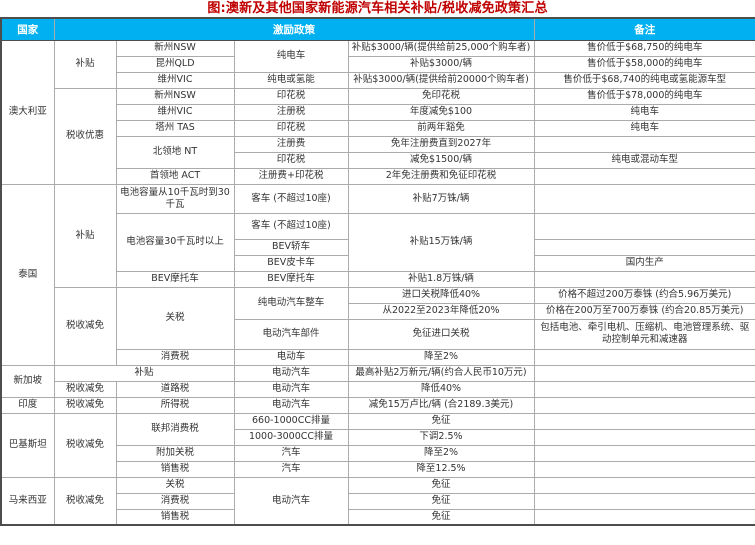  What do you see at coordinates (291, 80) in the screenshot?
I see `table-cell: 纯电或氢能` at bounding box center [291, 80].